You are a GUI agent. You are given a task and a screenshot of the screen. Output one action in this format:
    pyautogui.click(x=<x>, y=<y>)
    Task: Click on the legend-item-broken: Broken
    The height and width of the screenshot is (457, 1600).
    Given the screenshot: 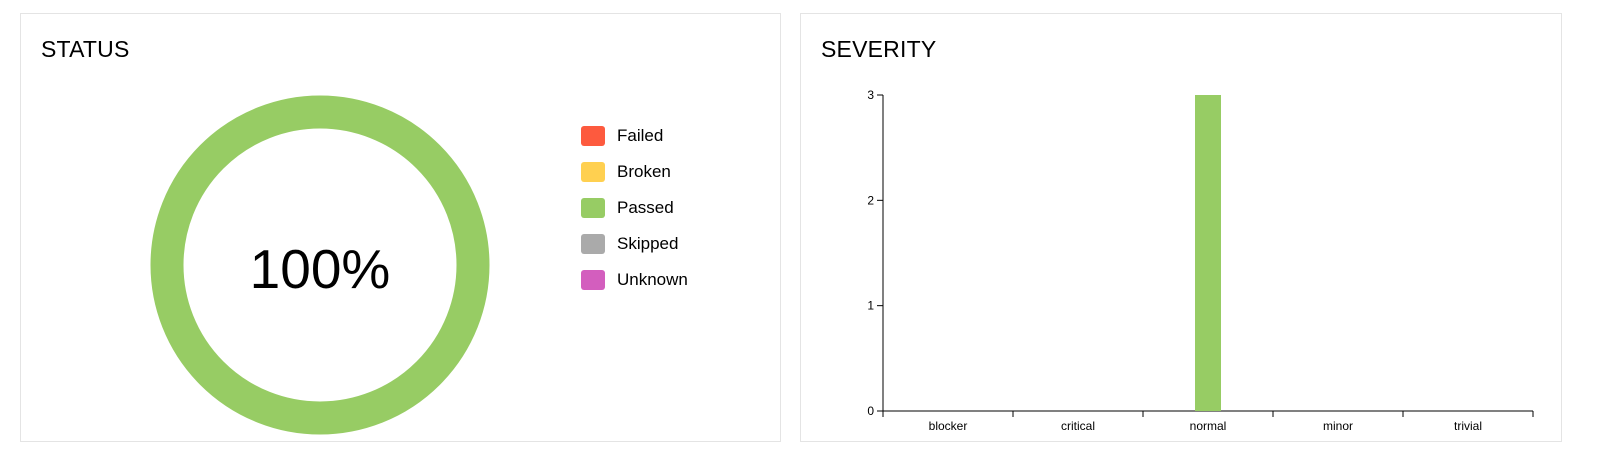 What is the action you would take?
    pyautogui.click(x=634, y=172)
    